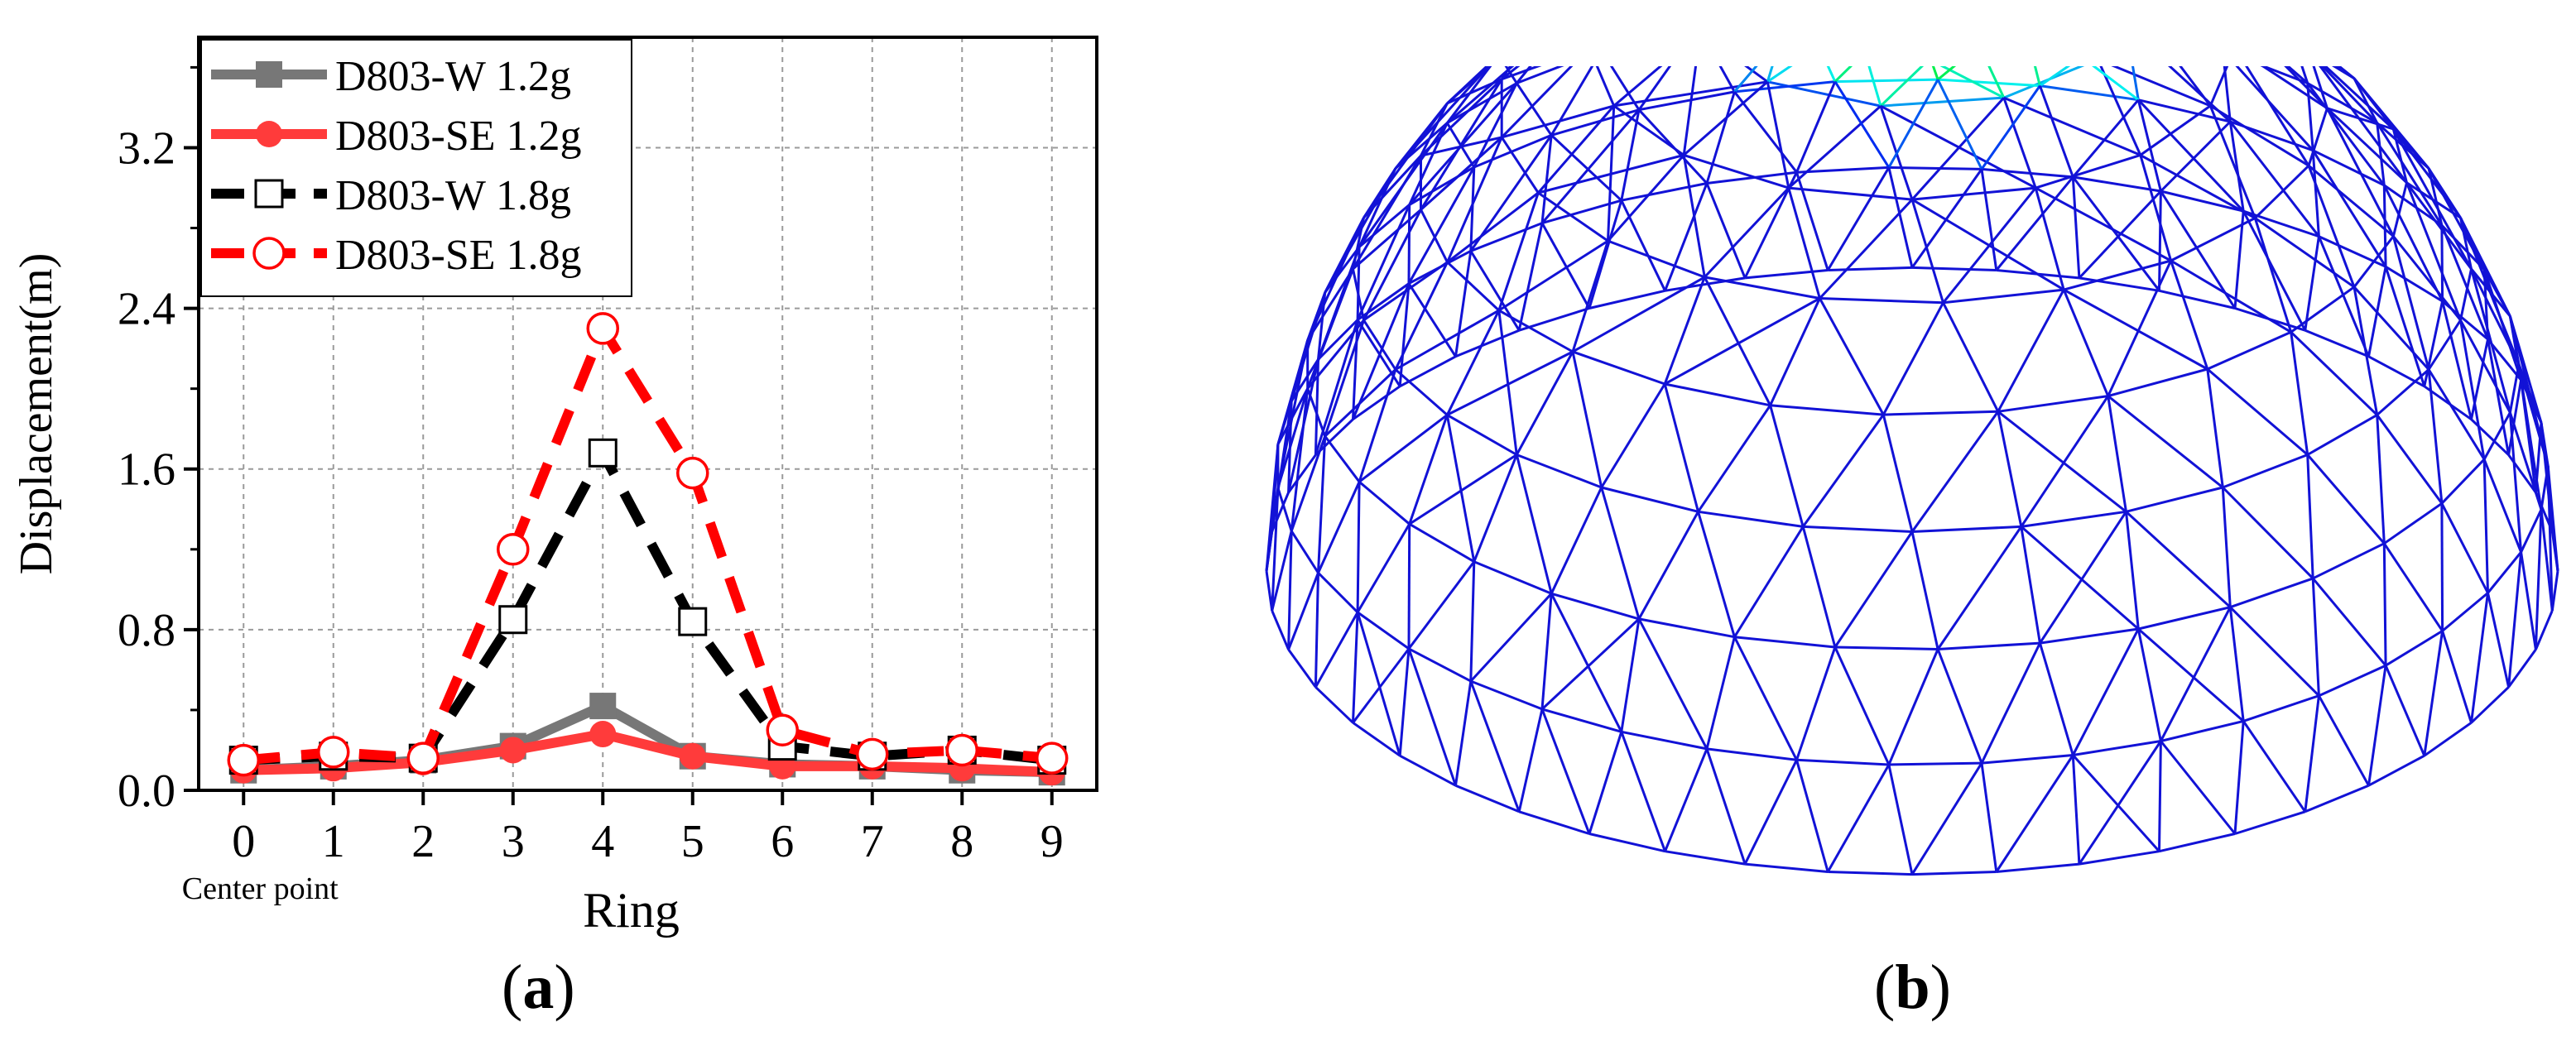 This screenshot has height=1051, width=2576. Describe the element at coordinates (692, 841) in the screenshot. I see `x-tick-label: 5` at that location.